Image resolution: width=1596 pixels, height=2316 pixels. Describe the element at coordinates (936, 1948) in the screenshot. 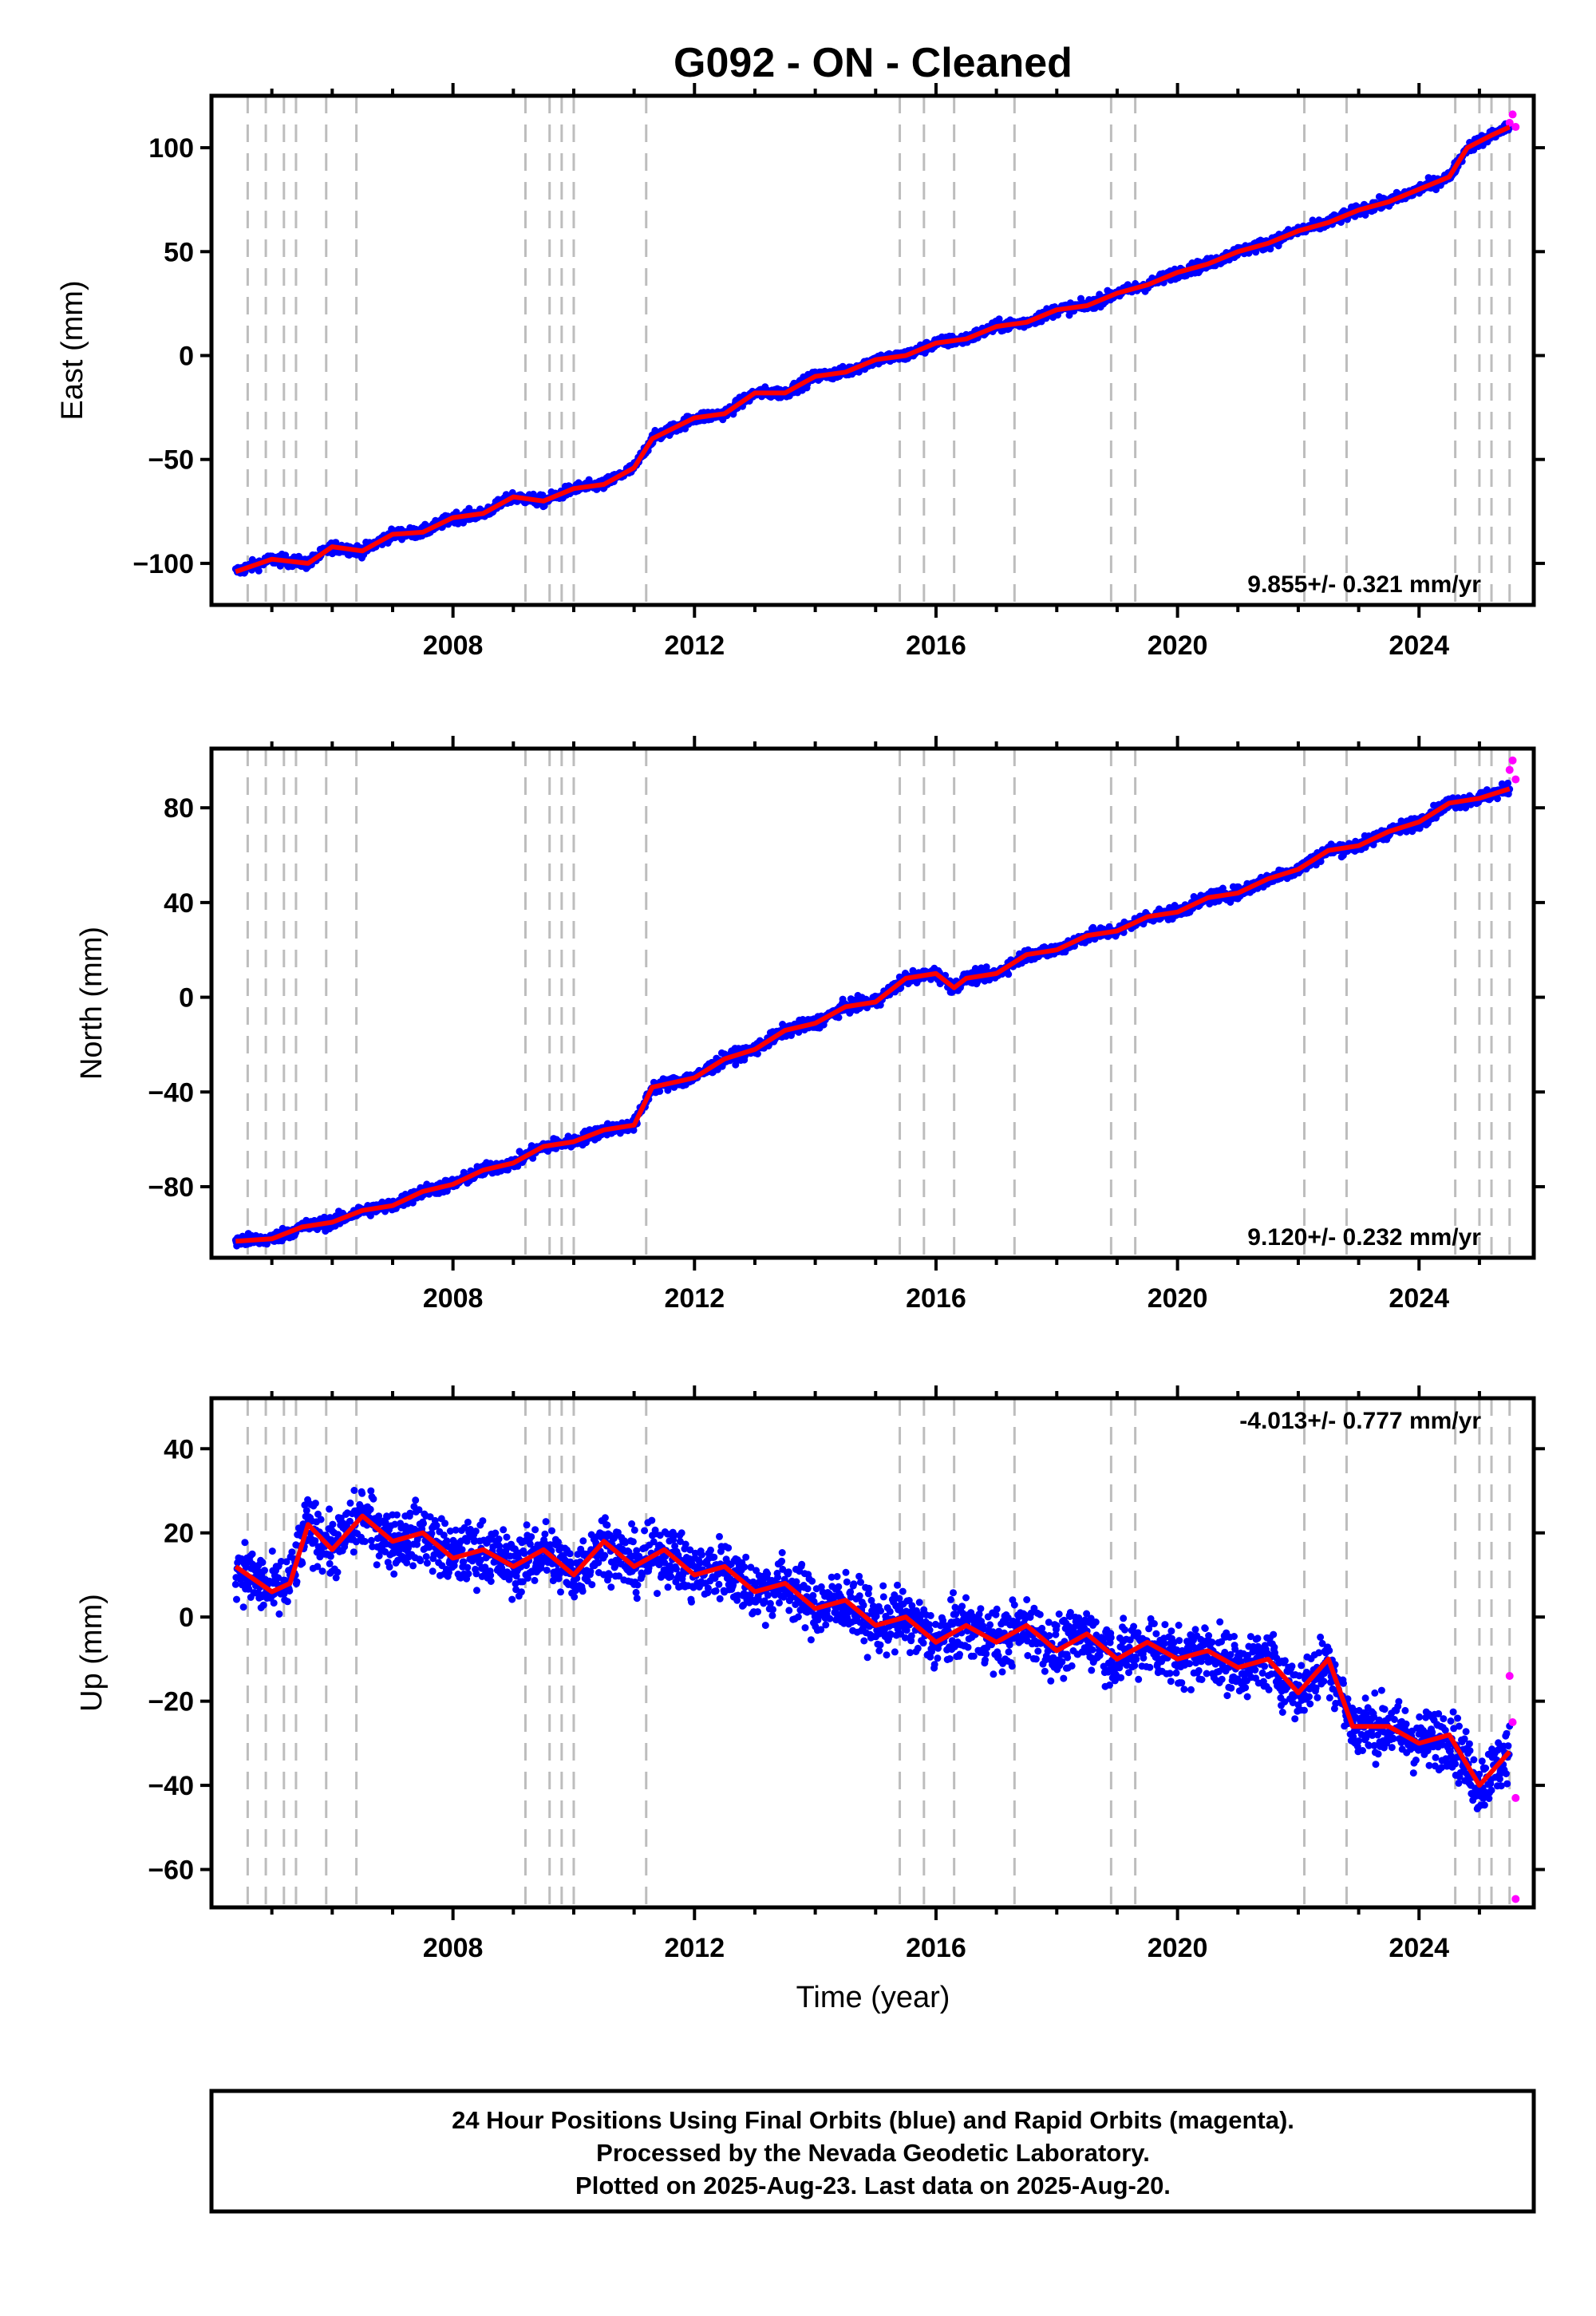

I see `x-tick-label-up: 2016` at that location.